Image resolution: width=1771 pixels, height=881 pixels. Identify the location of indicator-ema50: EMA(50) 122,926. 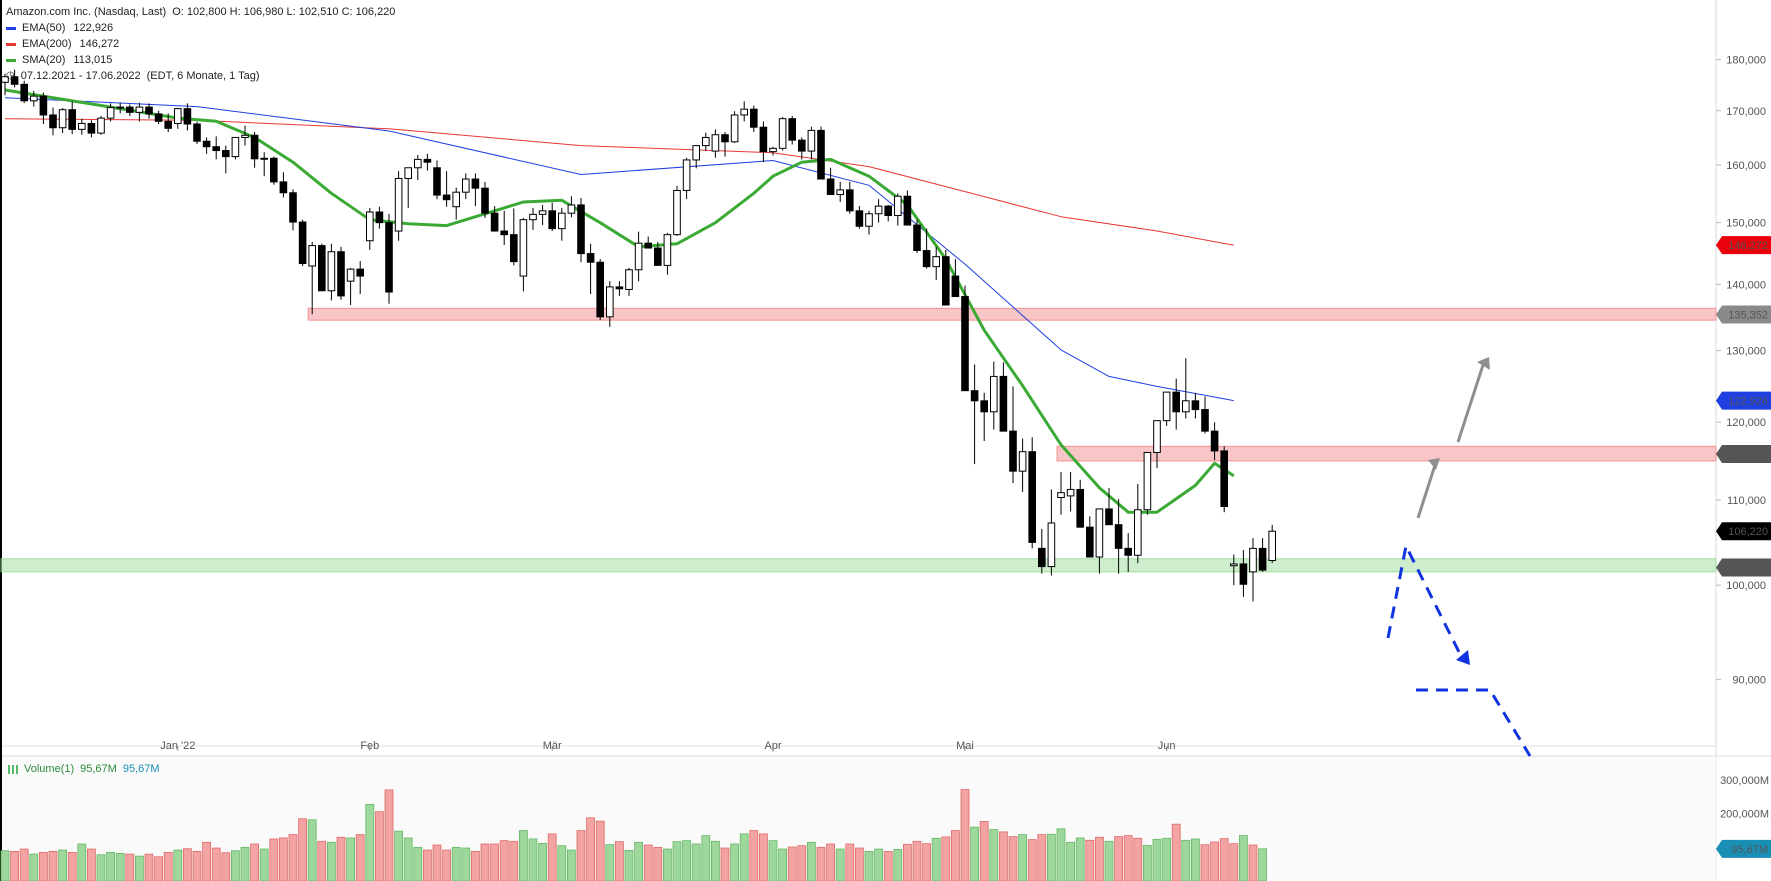
(200, 28).